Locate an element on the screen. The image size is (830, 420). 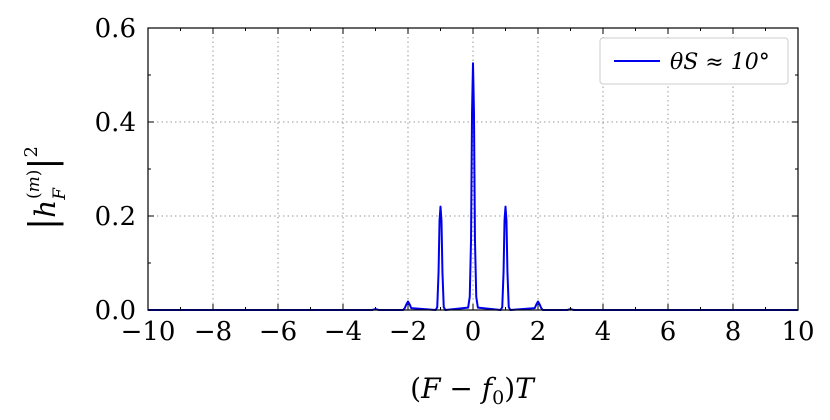
legend: θS ≈ 10° is located at coordinates (694, 61).